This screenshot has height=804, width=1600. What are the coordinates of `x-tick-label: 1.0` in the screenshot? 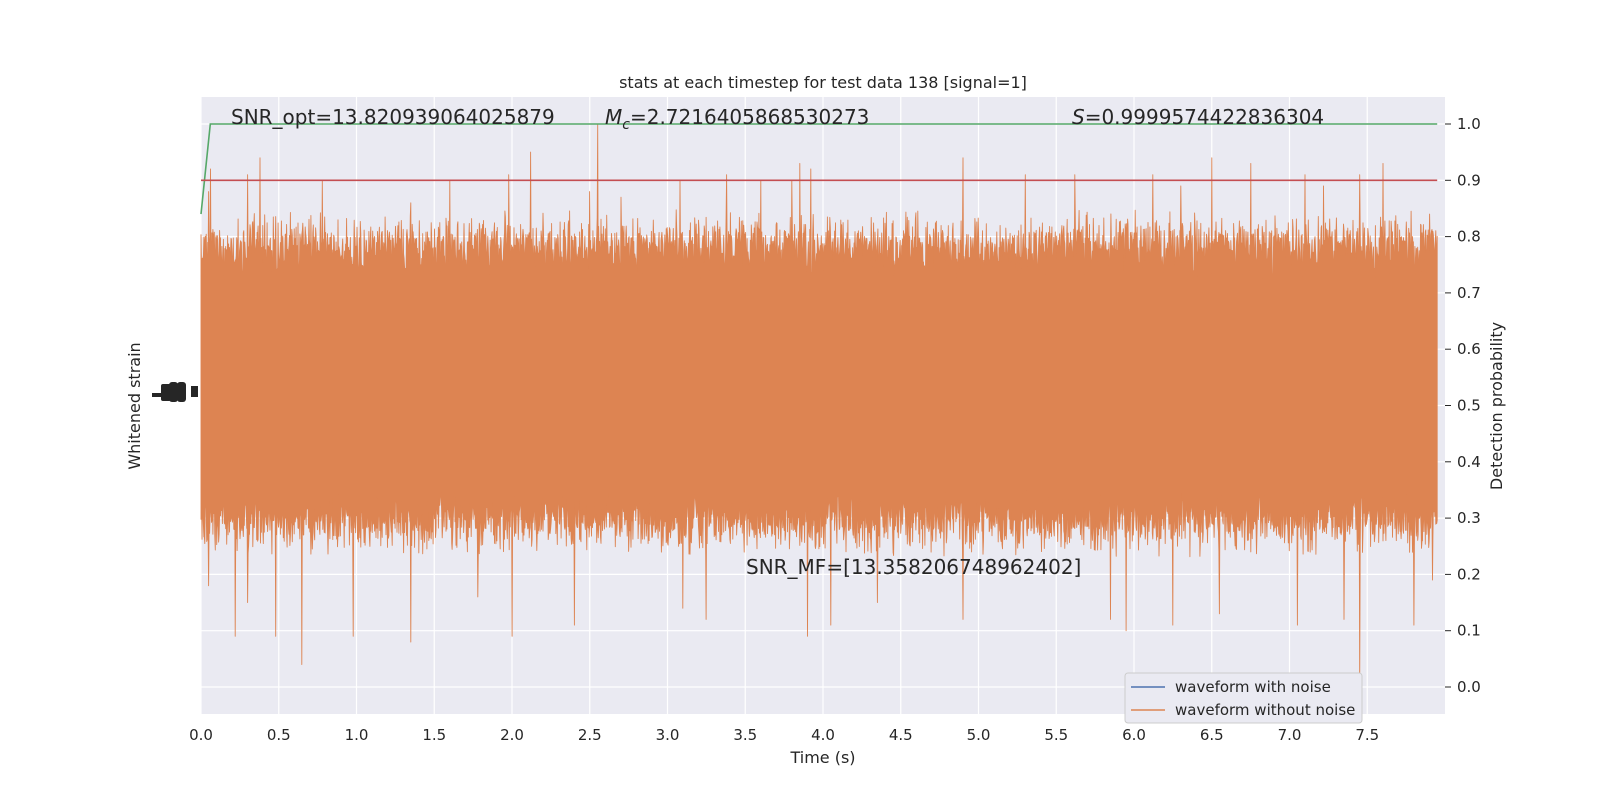 It's located at (357, 735).